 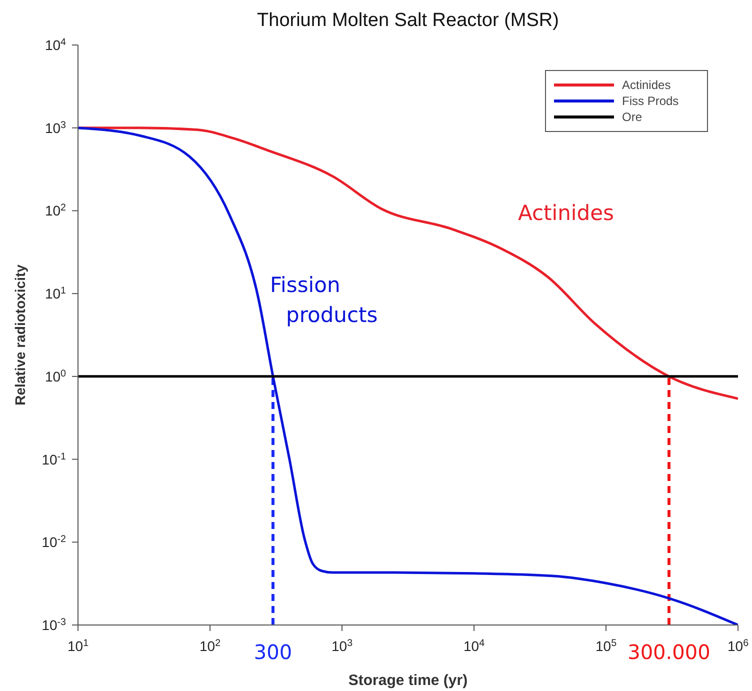 I want to click on annotation: Fission products, so click(x=324, y=300).